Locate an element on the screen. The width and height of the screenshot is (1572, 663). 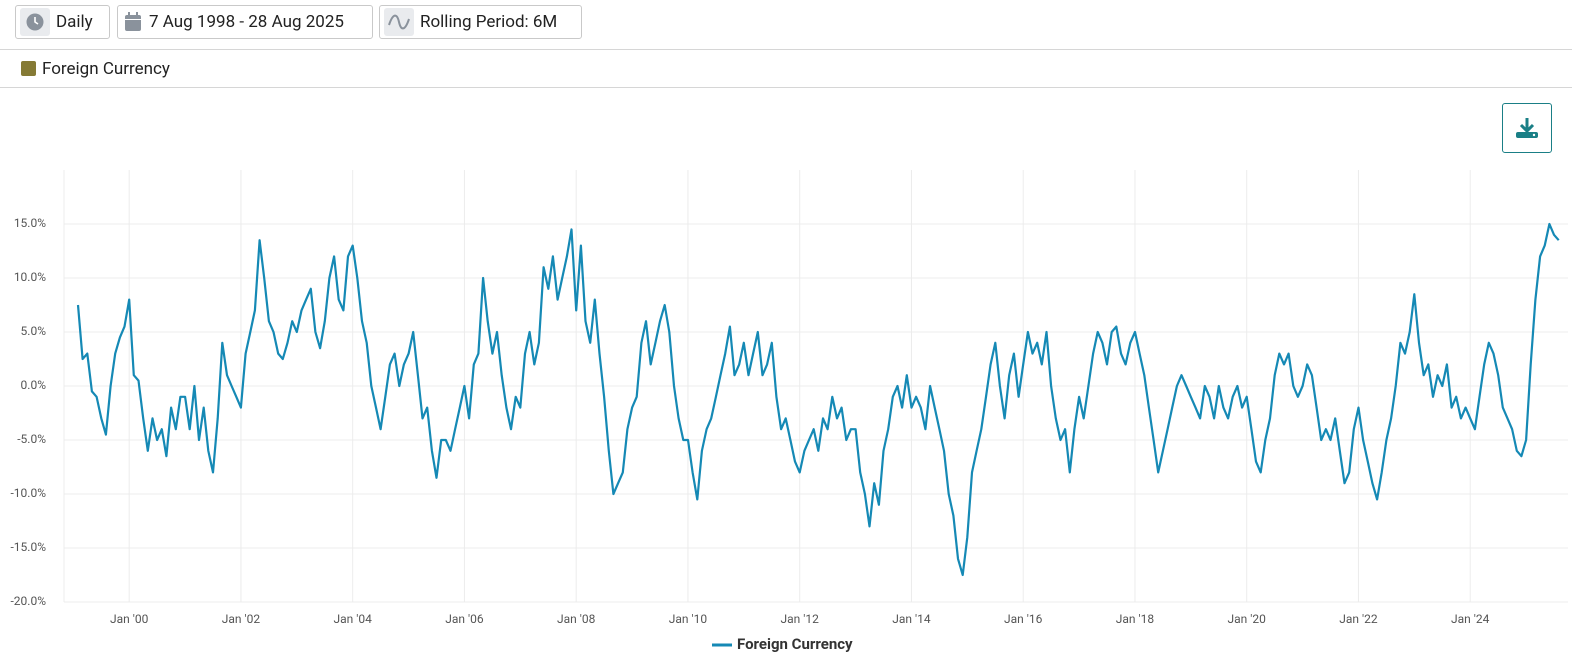
calendar-icon is located at coordinates (133, 22).